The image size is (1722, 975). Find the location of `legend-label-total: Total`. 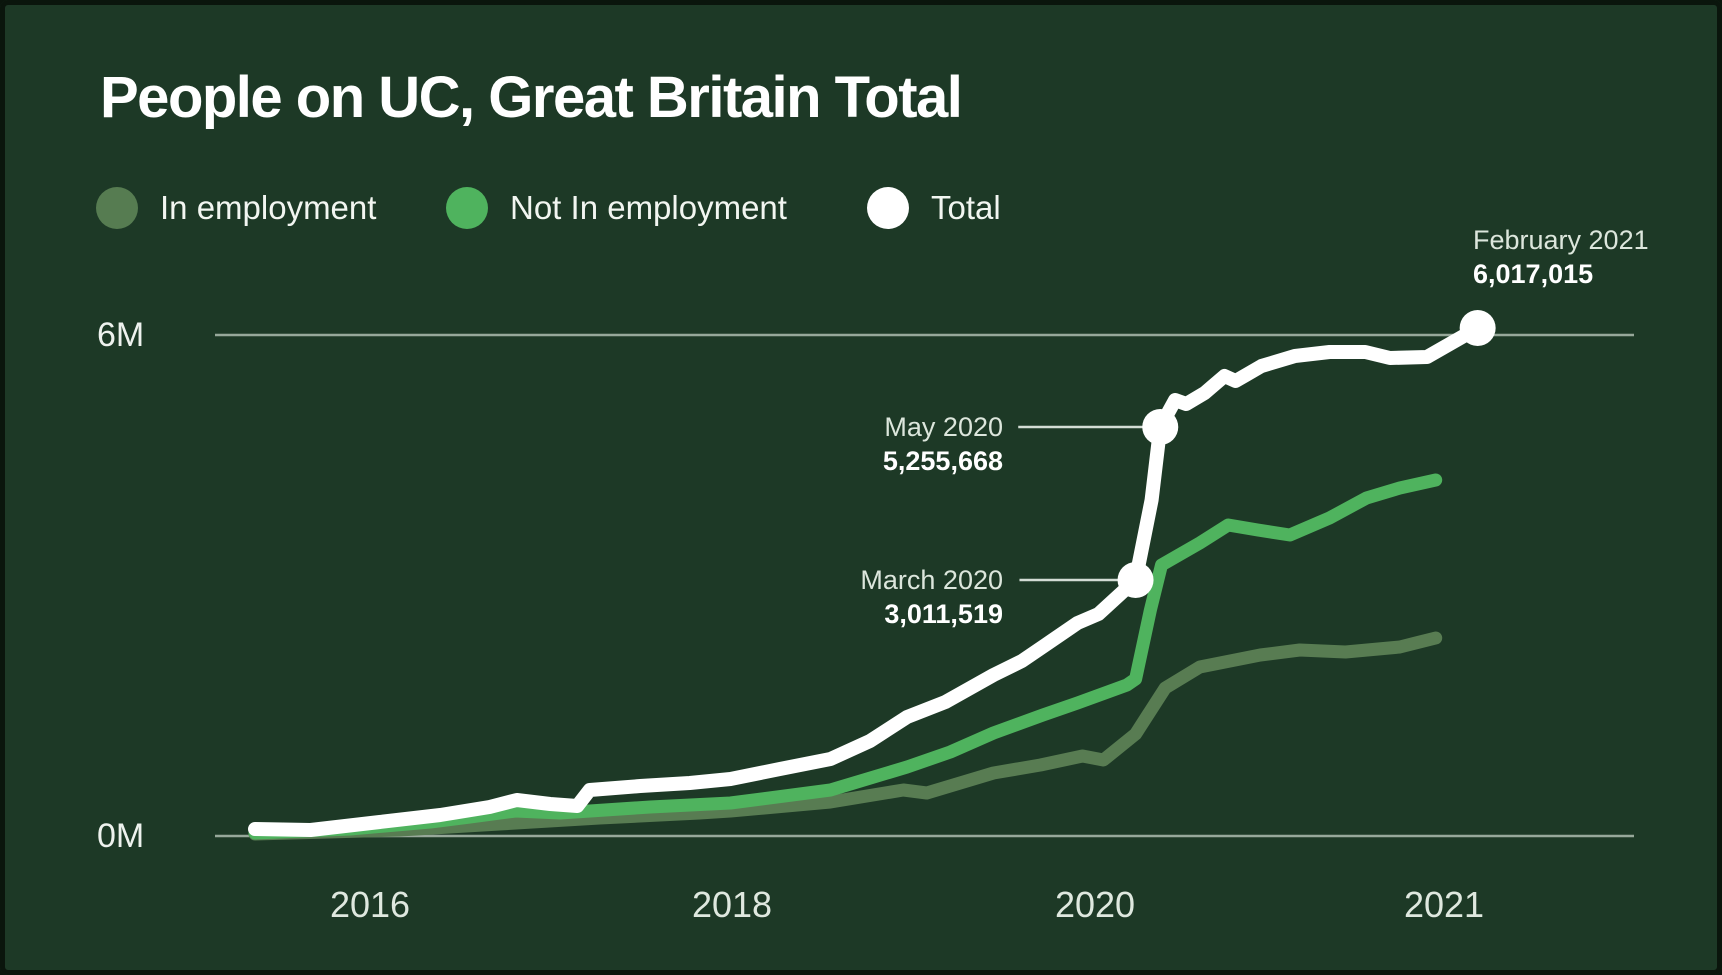

legend-label-total: Total is located at coordinates (966, 207).